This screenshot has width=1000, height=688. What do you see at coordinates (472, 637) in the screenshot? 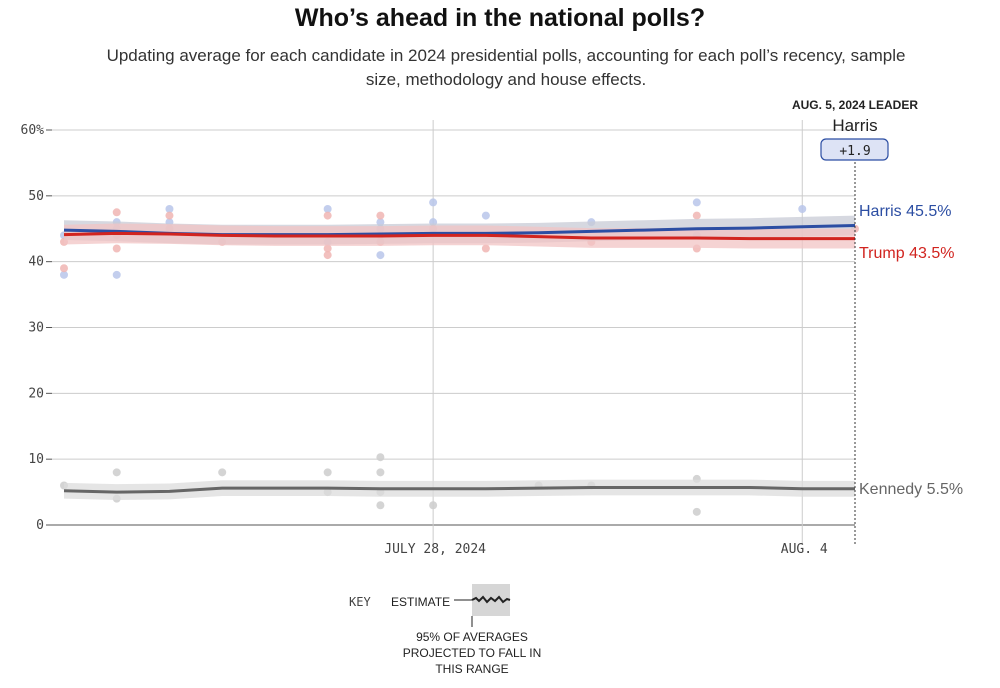
I see `key-range-text-1: 95% OF AVERAGES` at bounding box center [472, 637].